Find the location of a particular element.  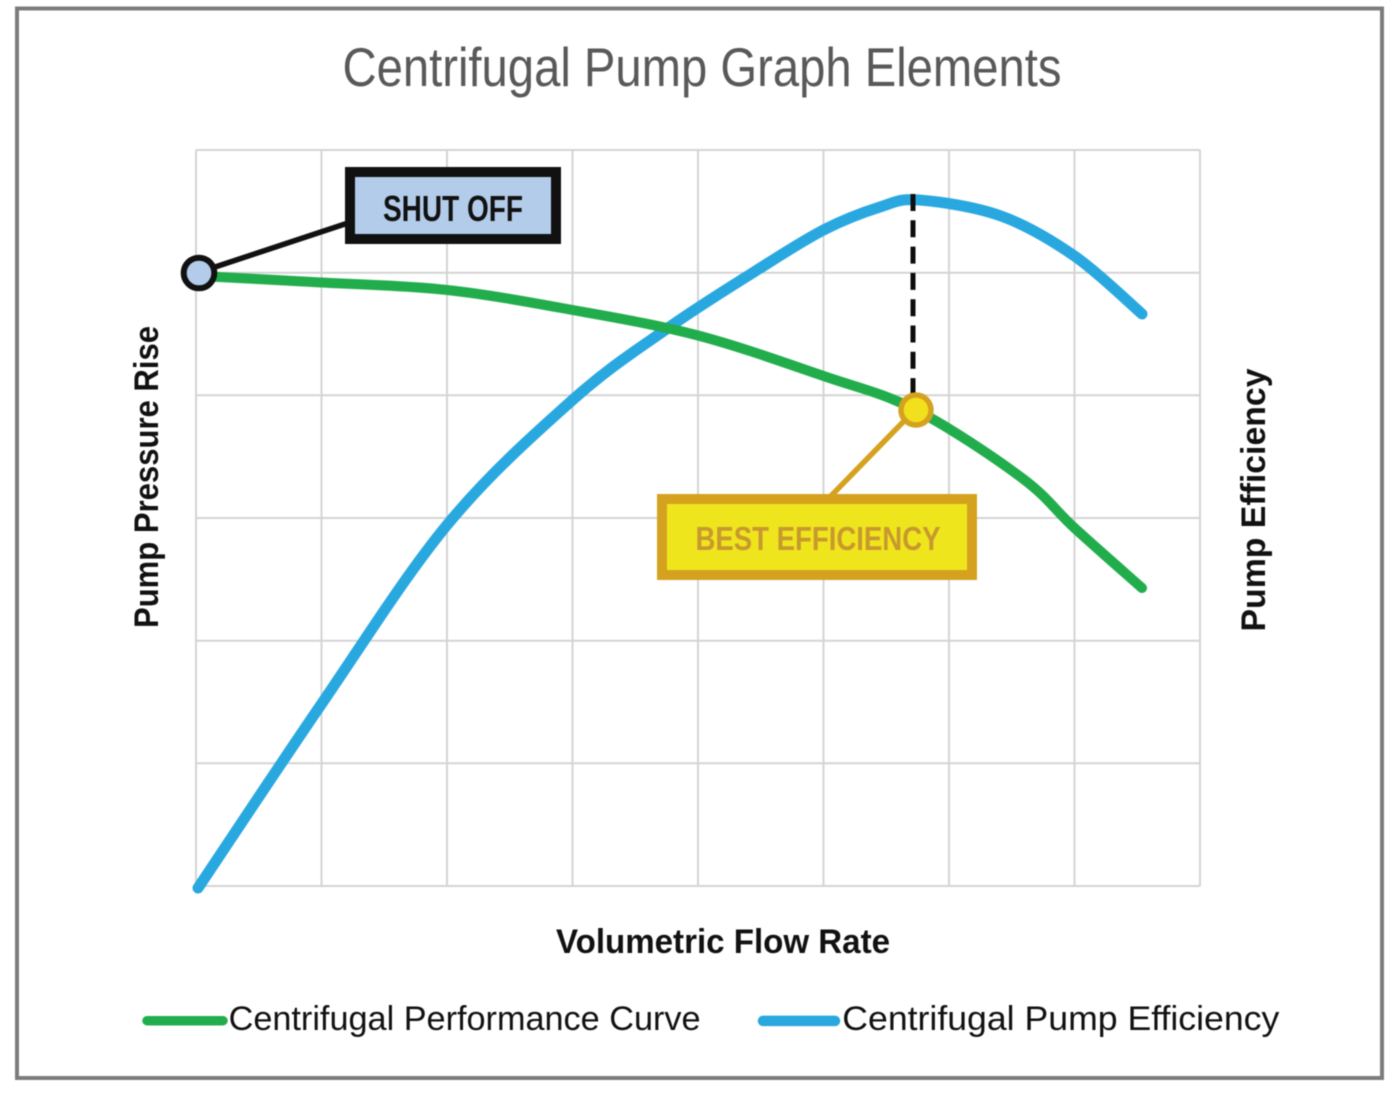

svg-text: Pump Efficiency is located at coordinates (1254, 499).